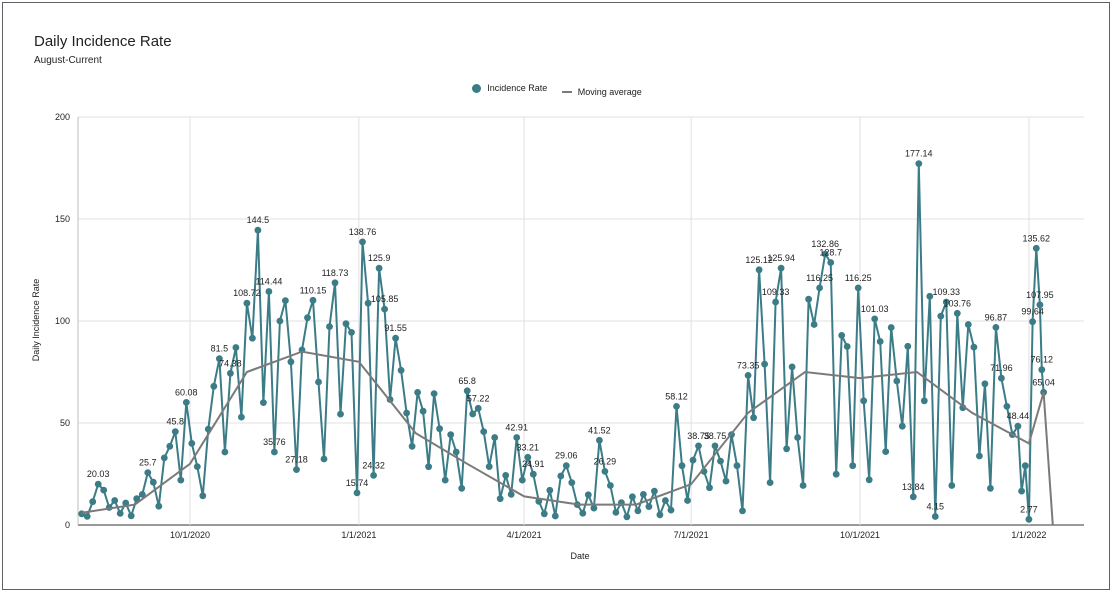  Describe the element at coordinates (373, 465) in the screenshot. I see `data-label: 24.32` at that location.